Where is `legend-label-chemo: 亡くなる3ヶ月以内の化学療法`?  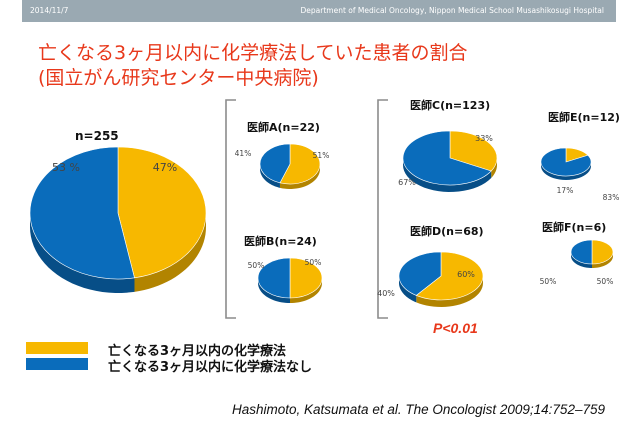 legend-label-chemo: 亡くなる3ヶ月以内の化学療法 is located at coordinates (197, 351).